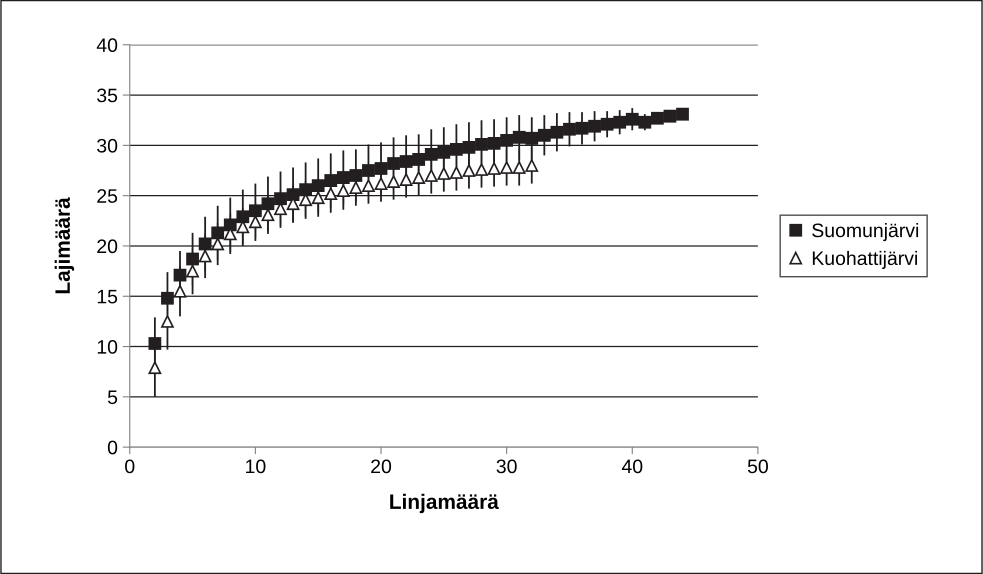 The image size is (983, 574). Describe the element at coordinates (129, 466) in the screenshot. I see `x-tick-label: 0` at that location.